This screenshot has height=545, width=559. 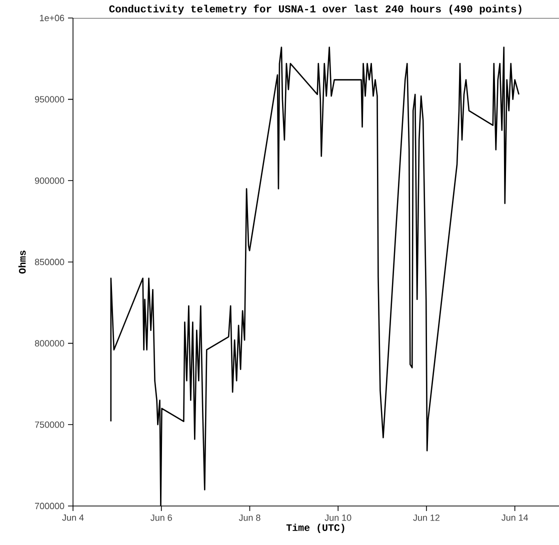 I want to click on x-tick-label: Jun 4, so click(x=73, y=517).